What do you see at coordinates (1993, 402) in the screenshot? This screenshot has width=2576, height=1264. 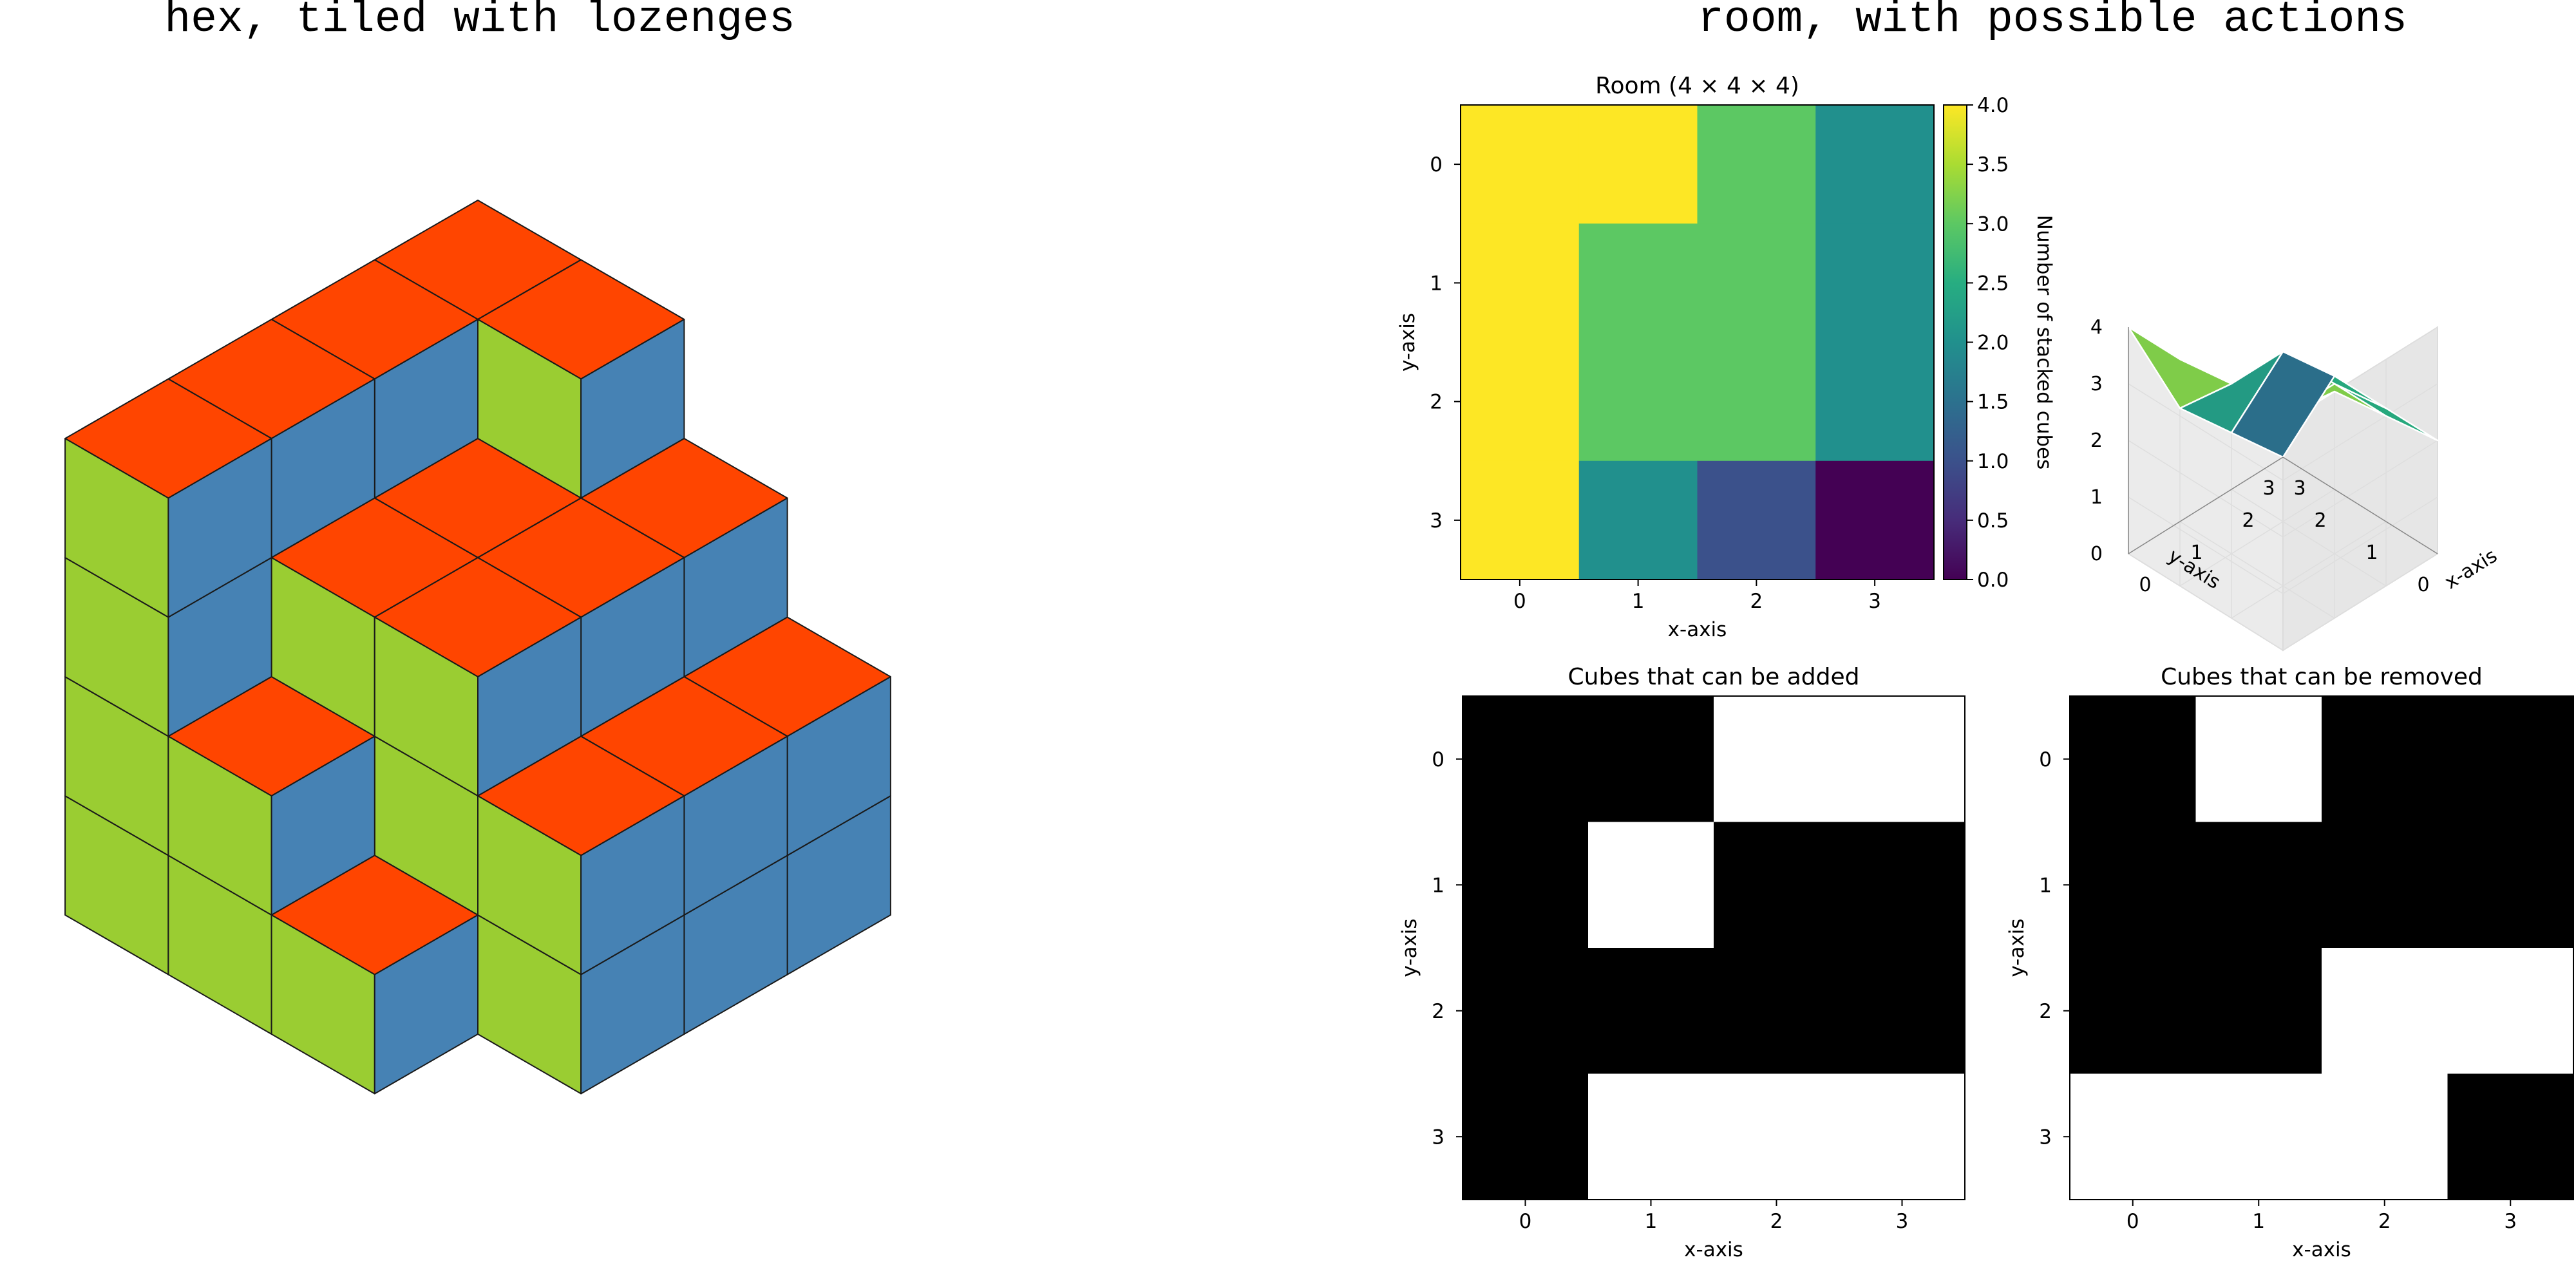 I see `colorbar-tick-label: 1.5` at bounding box center [1993, 402].